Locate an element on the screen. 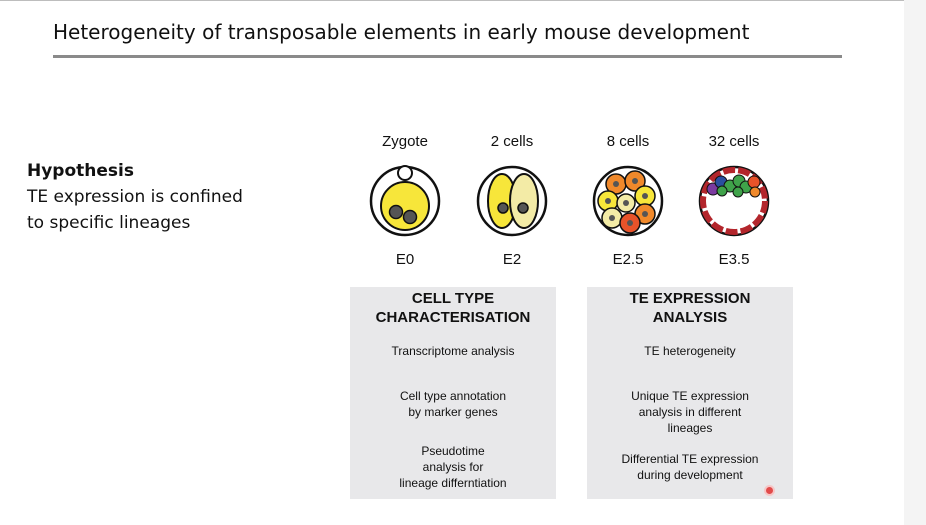 The image size is (926, 525). stage-label: 8 cells is located at coordinates (628, 141).